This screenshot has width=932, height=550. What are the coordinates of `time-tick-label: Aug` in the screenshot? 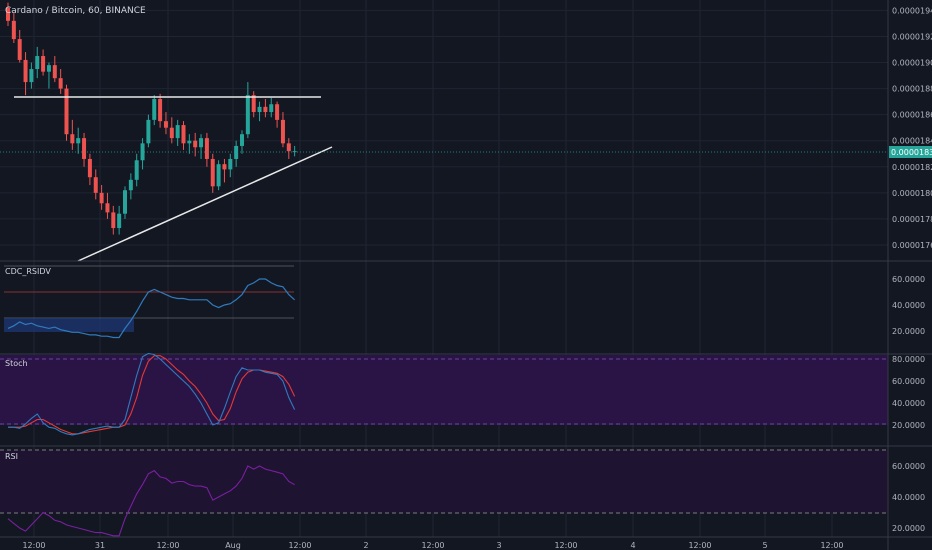 It's located at (233, 545).